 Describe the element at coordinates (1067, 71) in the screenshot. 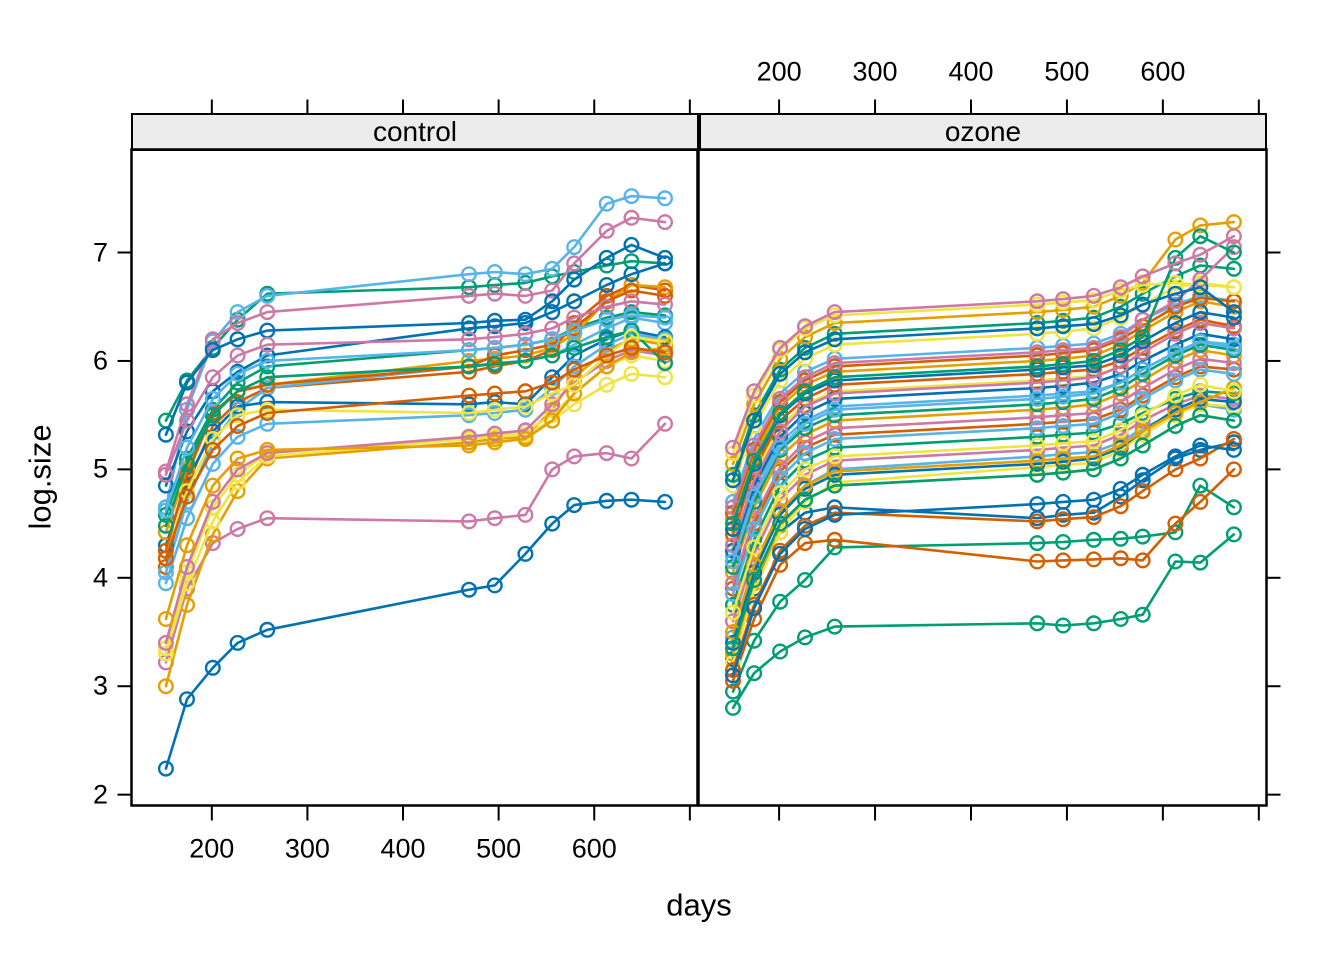

I see `x-tick-label-top: 500` at that location.